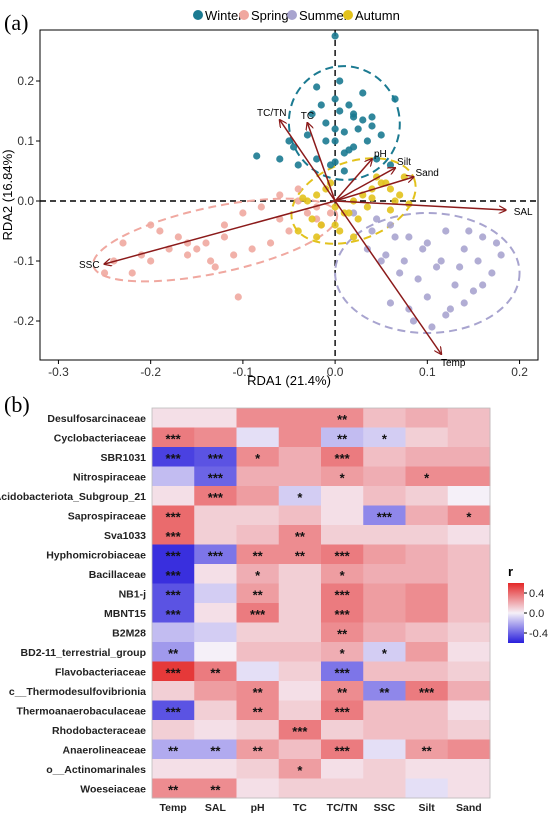  What do you see at coordinates (519, 372) in the screenshot?
I see `x-tick-label: 0.2` at bounding box center [519, 372].